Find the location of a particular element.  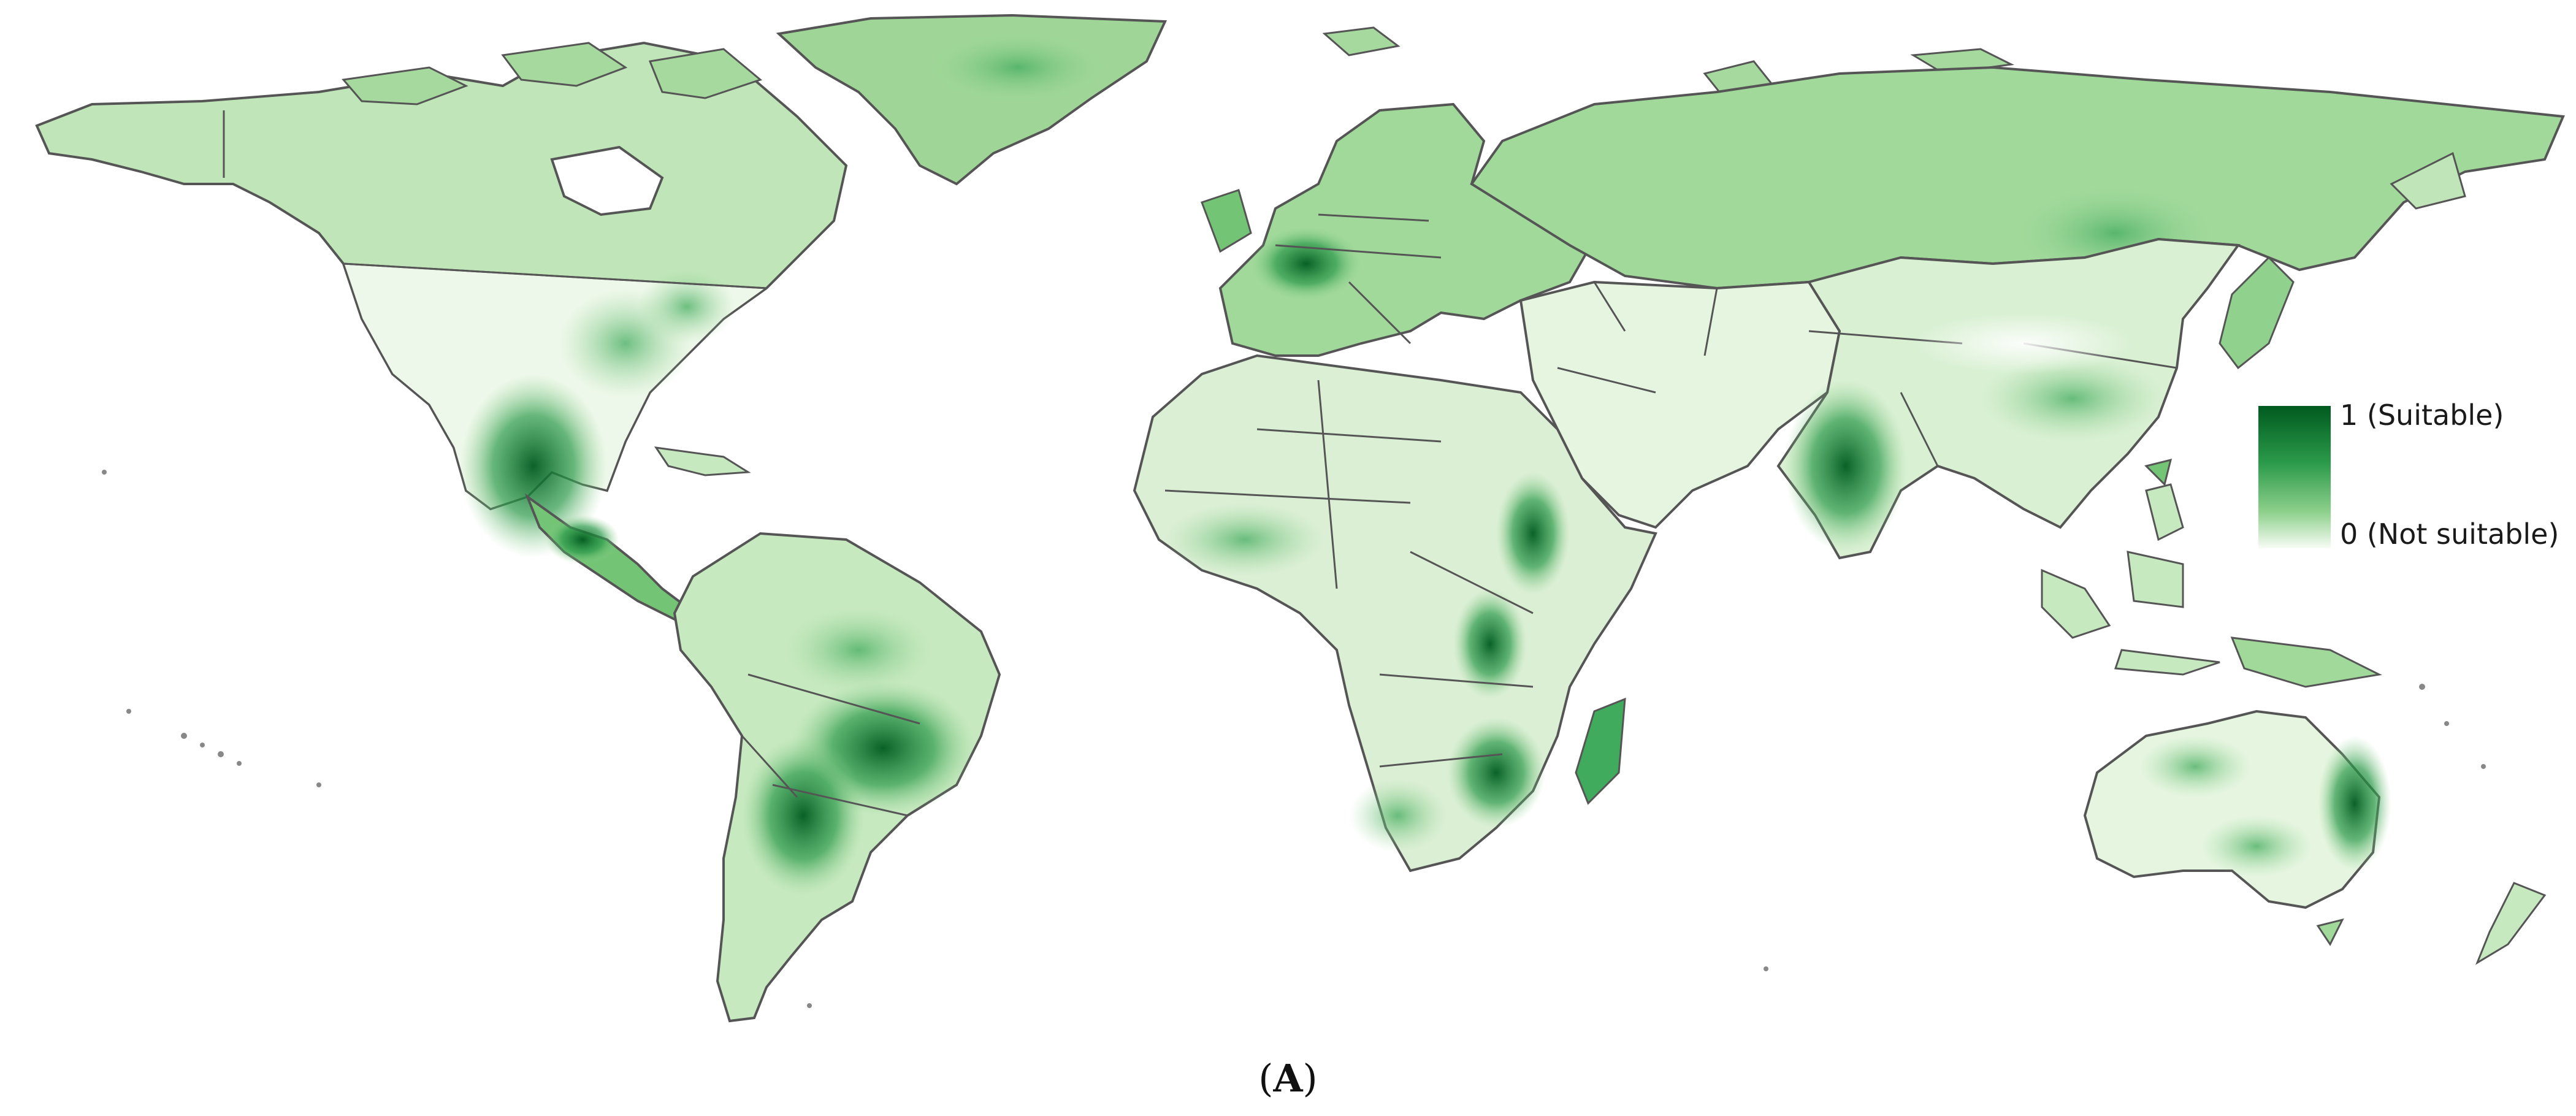

legend-min-label: 0 (Not suitable) is located at coordinates (2449, 534).